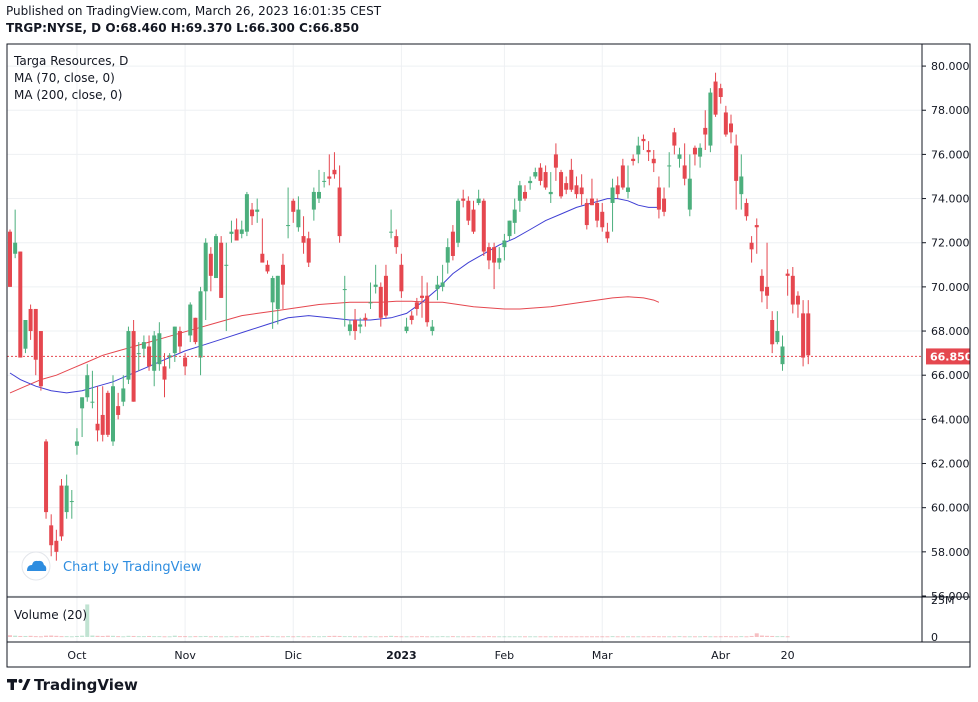 This screenshot has width=978, height=702. I want to click on time-tick-label: Nov, so click(185, 655).